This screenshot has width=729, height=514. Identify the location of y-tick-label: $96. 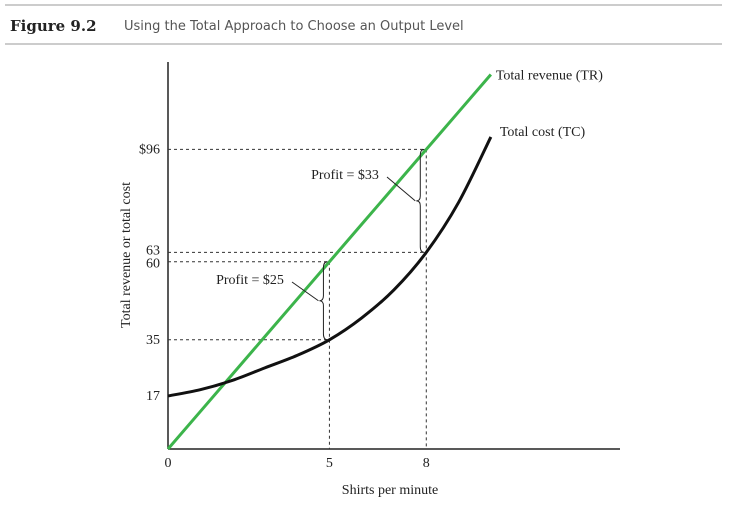
(149, 149).